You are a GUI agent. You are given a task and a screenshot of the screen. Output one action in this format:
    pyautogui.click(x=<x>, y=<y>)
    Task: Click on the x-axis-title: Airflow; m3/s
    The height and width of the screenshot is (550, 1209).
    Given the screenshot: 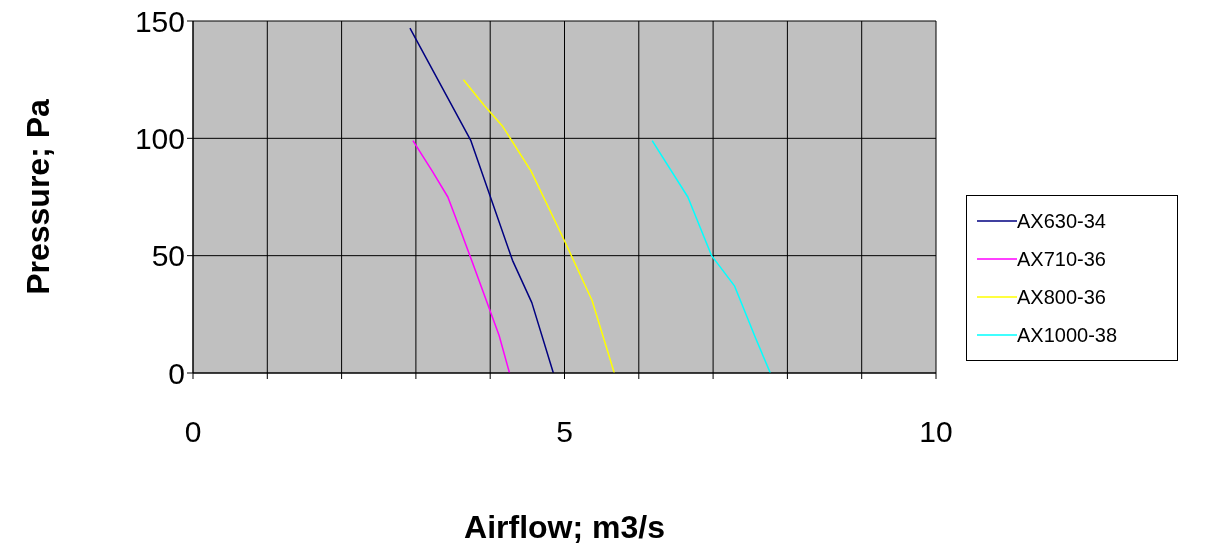 What is the action you would take?
    pyautogui.click(x=564, y=527)
    